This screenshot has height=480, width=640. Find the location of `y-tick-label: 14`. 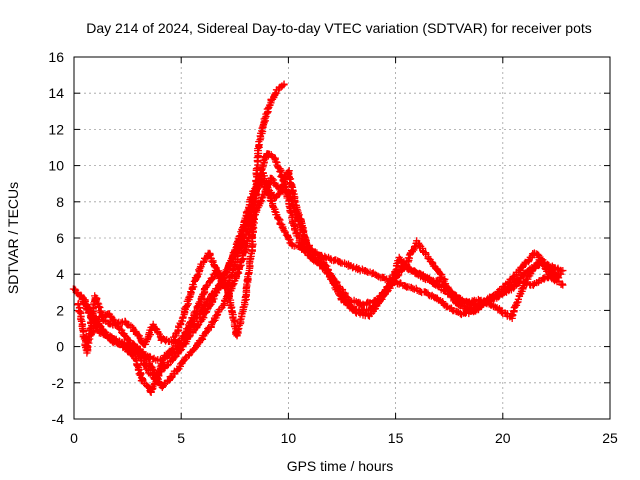

y-tick-label: 14 is located at coordinates (56, 93).